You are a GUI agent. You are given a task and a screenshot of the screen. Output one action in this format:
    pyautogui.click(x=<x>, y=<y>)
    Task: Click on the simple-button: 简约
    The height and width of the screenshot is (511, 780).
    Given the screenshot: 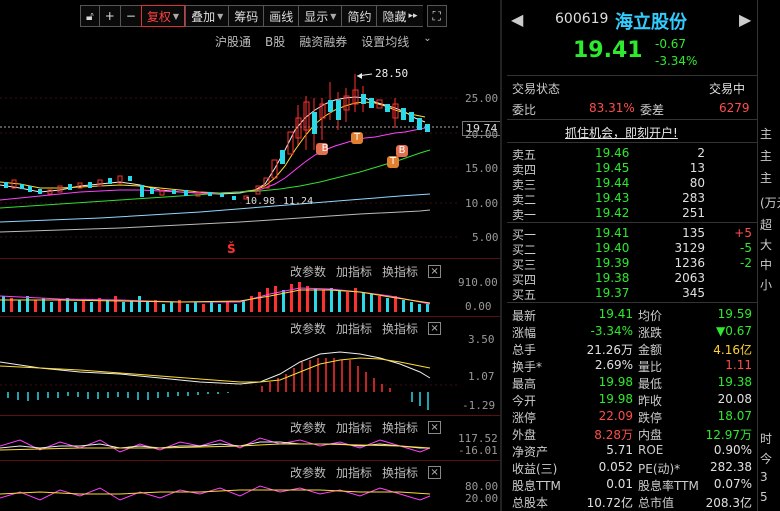 What is the action you would take?
    pyautogui.click(x=359, y=16)
    